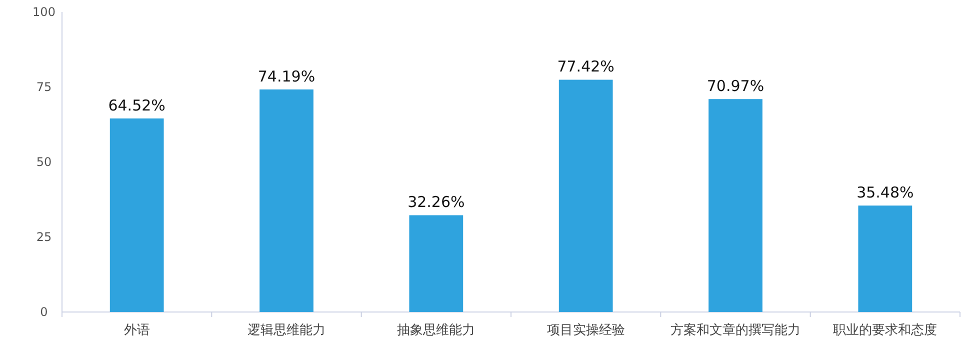  What do you see at coordinates (885, 193) in the screenshot?
I see `data-label: 35.48%` at bounding box center [885, 193].